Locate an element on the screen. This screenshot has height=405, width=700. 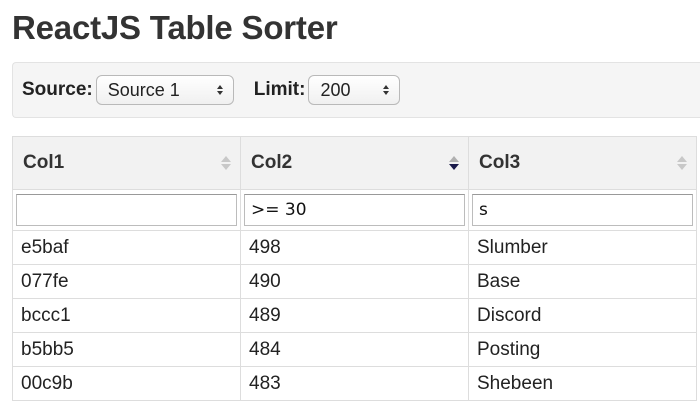
source-select-value: Source 1 is located at coordinates (143, 89).